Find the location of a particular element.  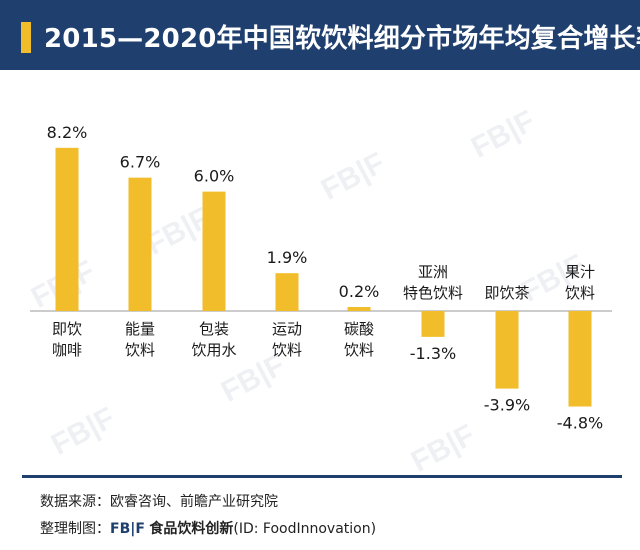

header-accent-bar is located at coordinates (26, 37).